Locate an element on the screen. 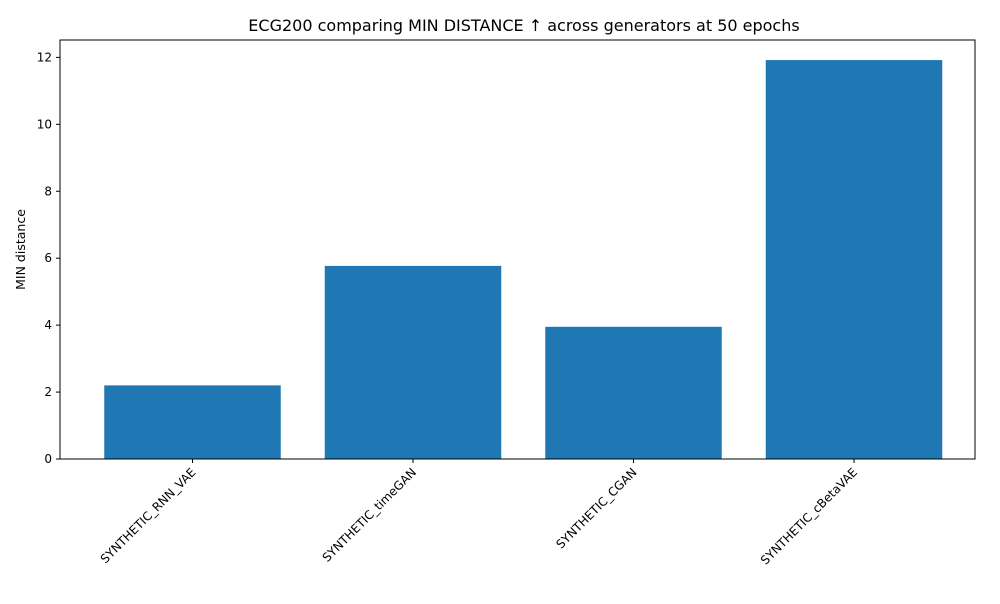  x-tick-label: SYNTHETIC_RNN_VAE is located at coordinates (148, 515).